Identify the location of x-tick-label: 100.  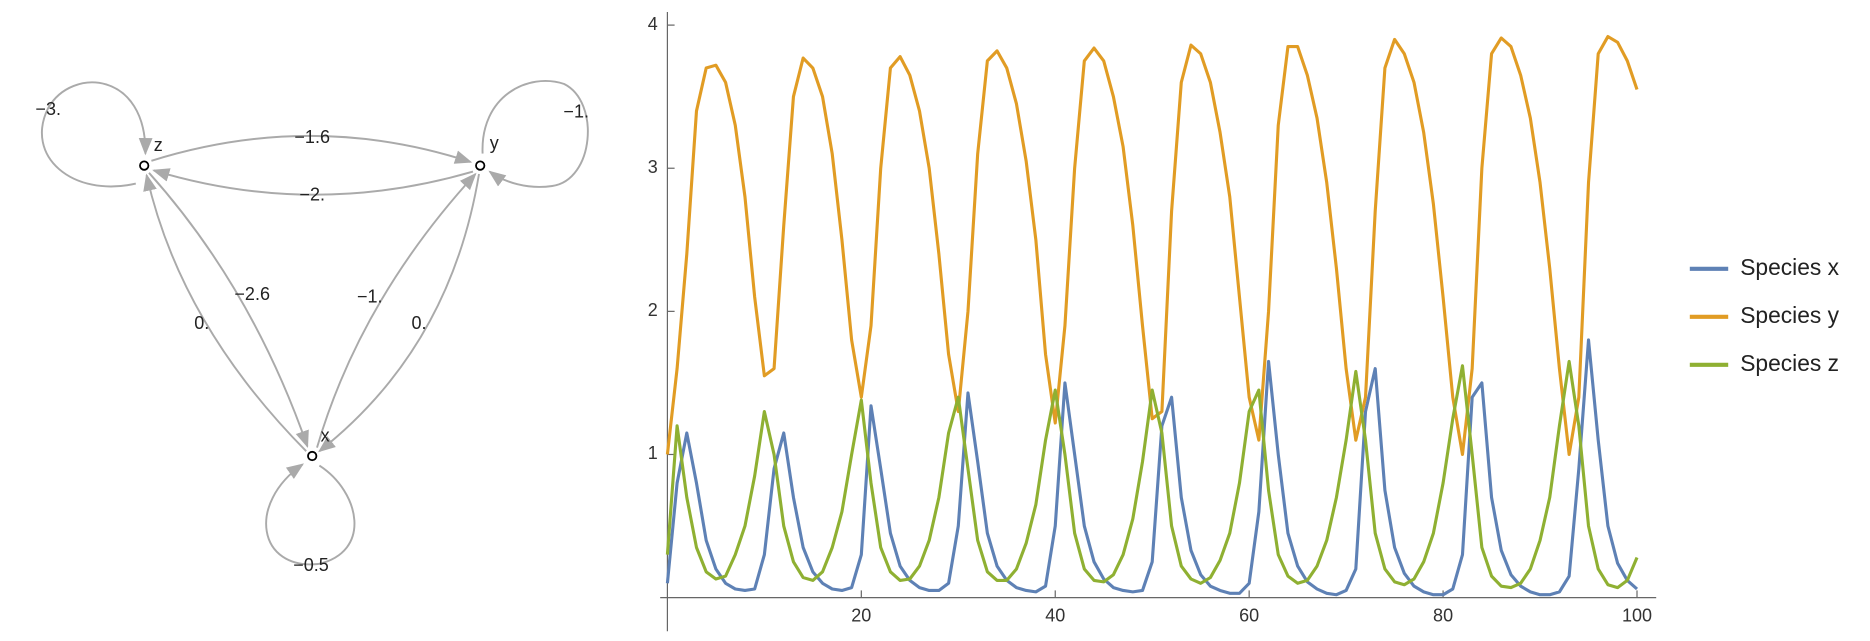
(1637, 616).